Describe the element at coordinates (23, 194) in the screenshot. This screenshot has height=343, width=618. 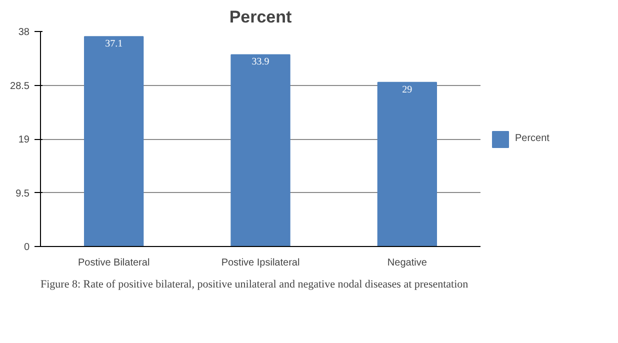
I see `y-tick-label: 9.5` at that location.